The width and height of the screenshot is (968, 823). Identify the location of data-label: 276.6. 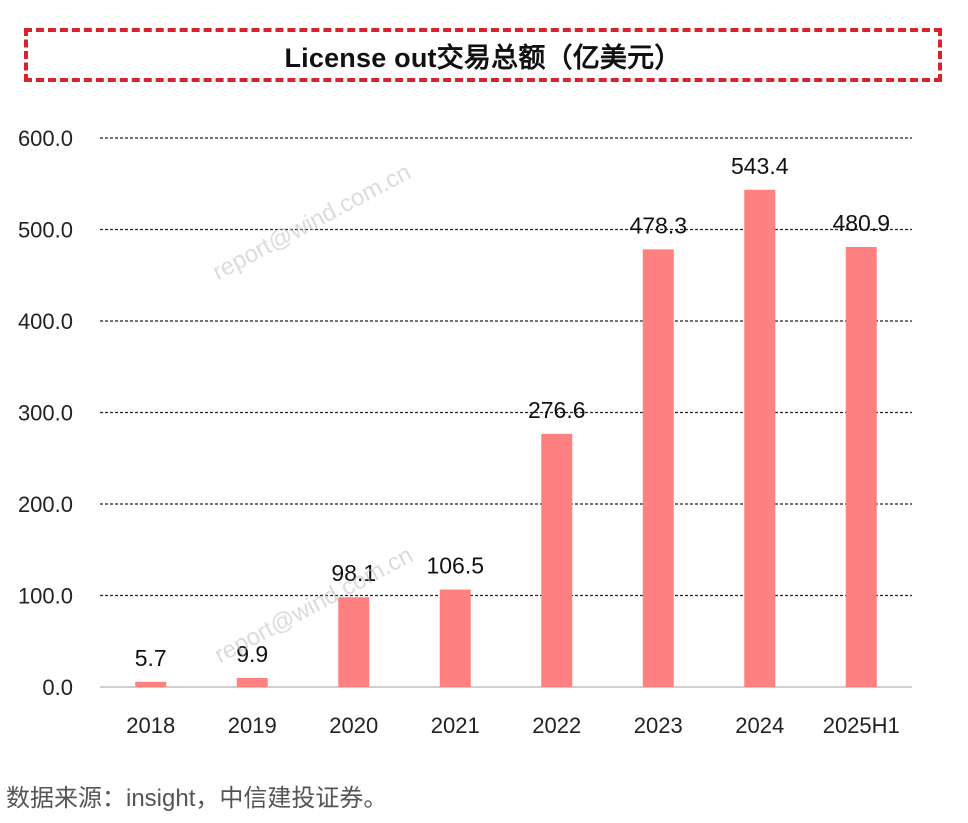
(557, 410).